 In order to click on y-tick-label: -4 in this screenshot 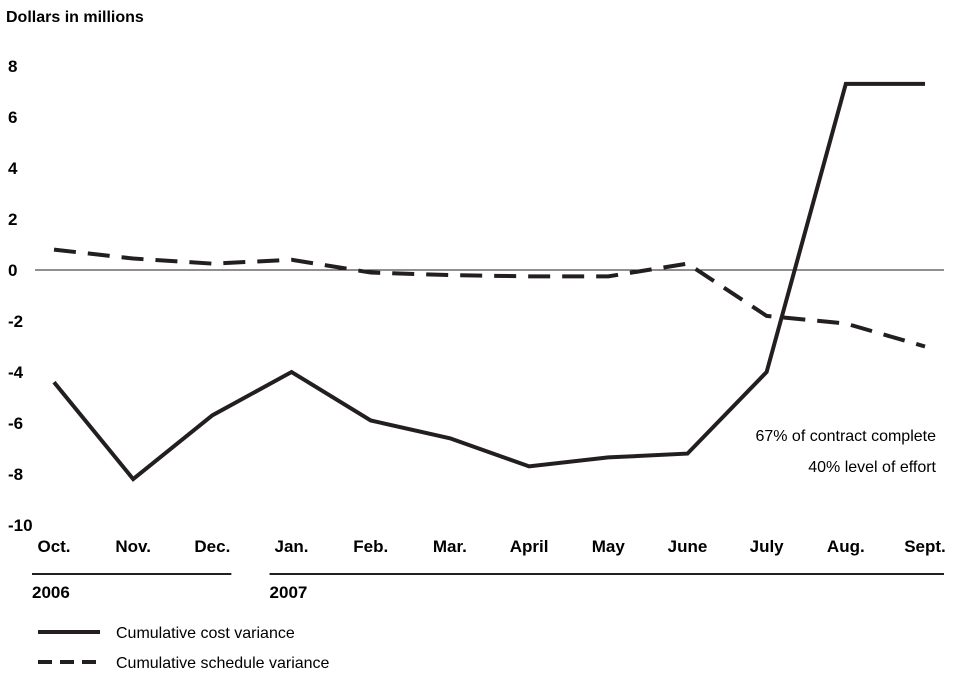, I will do `click(16, 372)`.